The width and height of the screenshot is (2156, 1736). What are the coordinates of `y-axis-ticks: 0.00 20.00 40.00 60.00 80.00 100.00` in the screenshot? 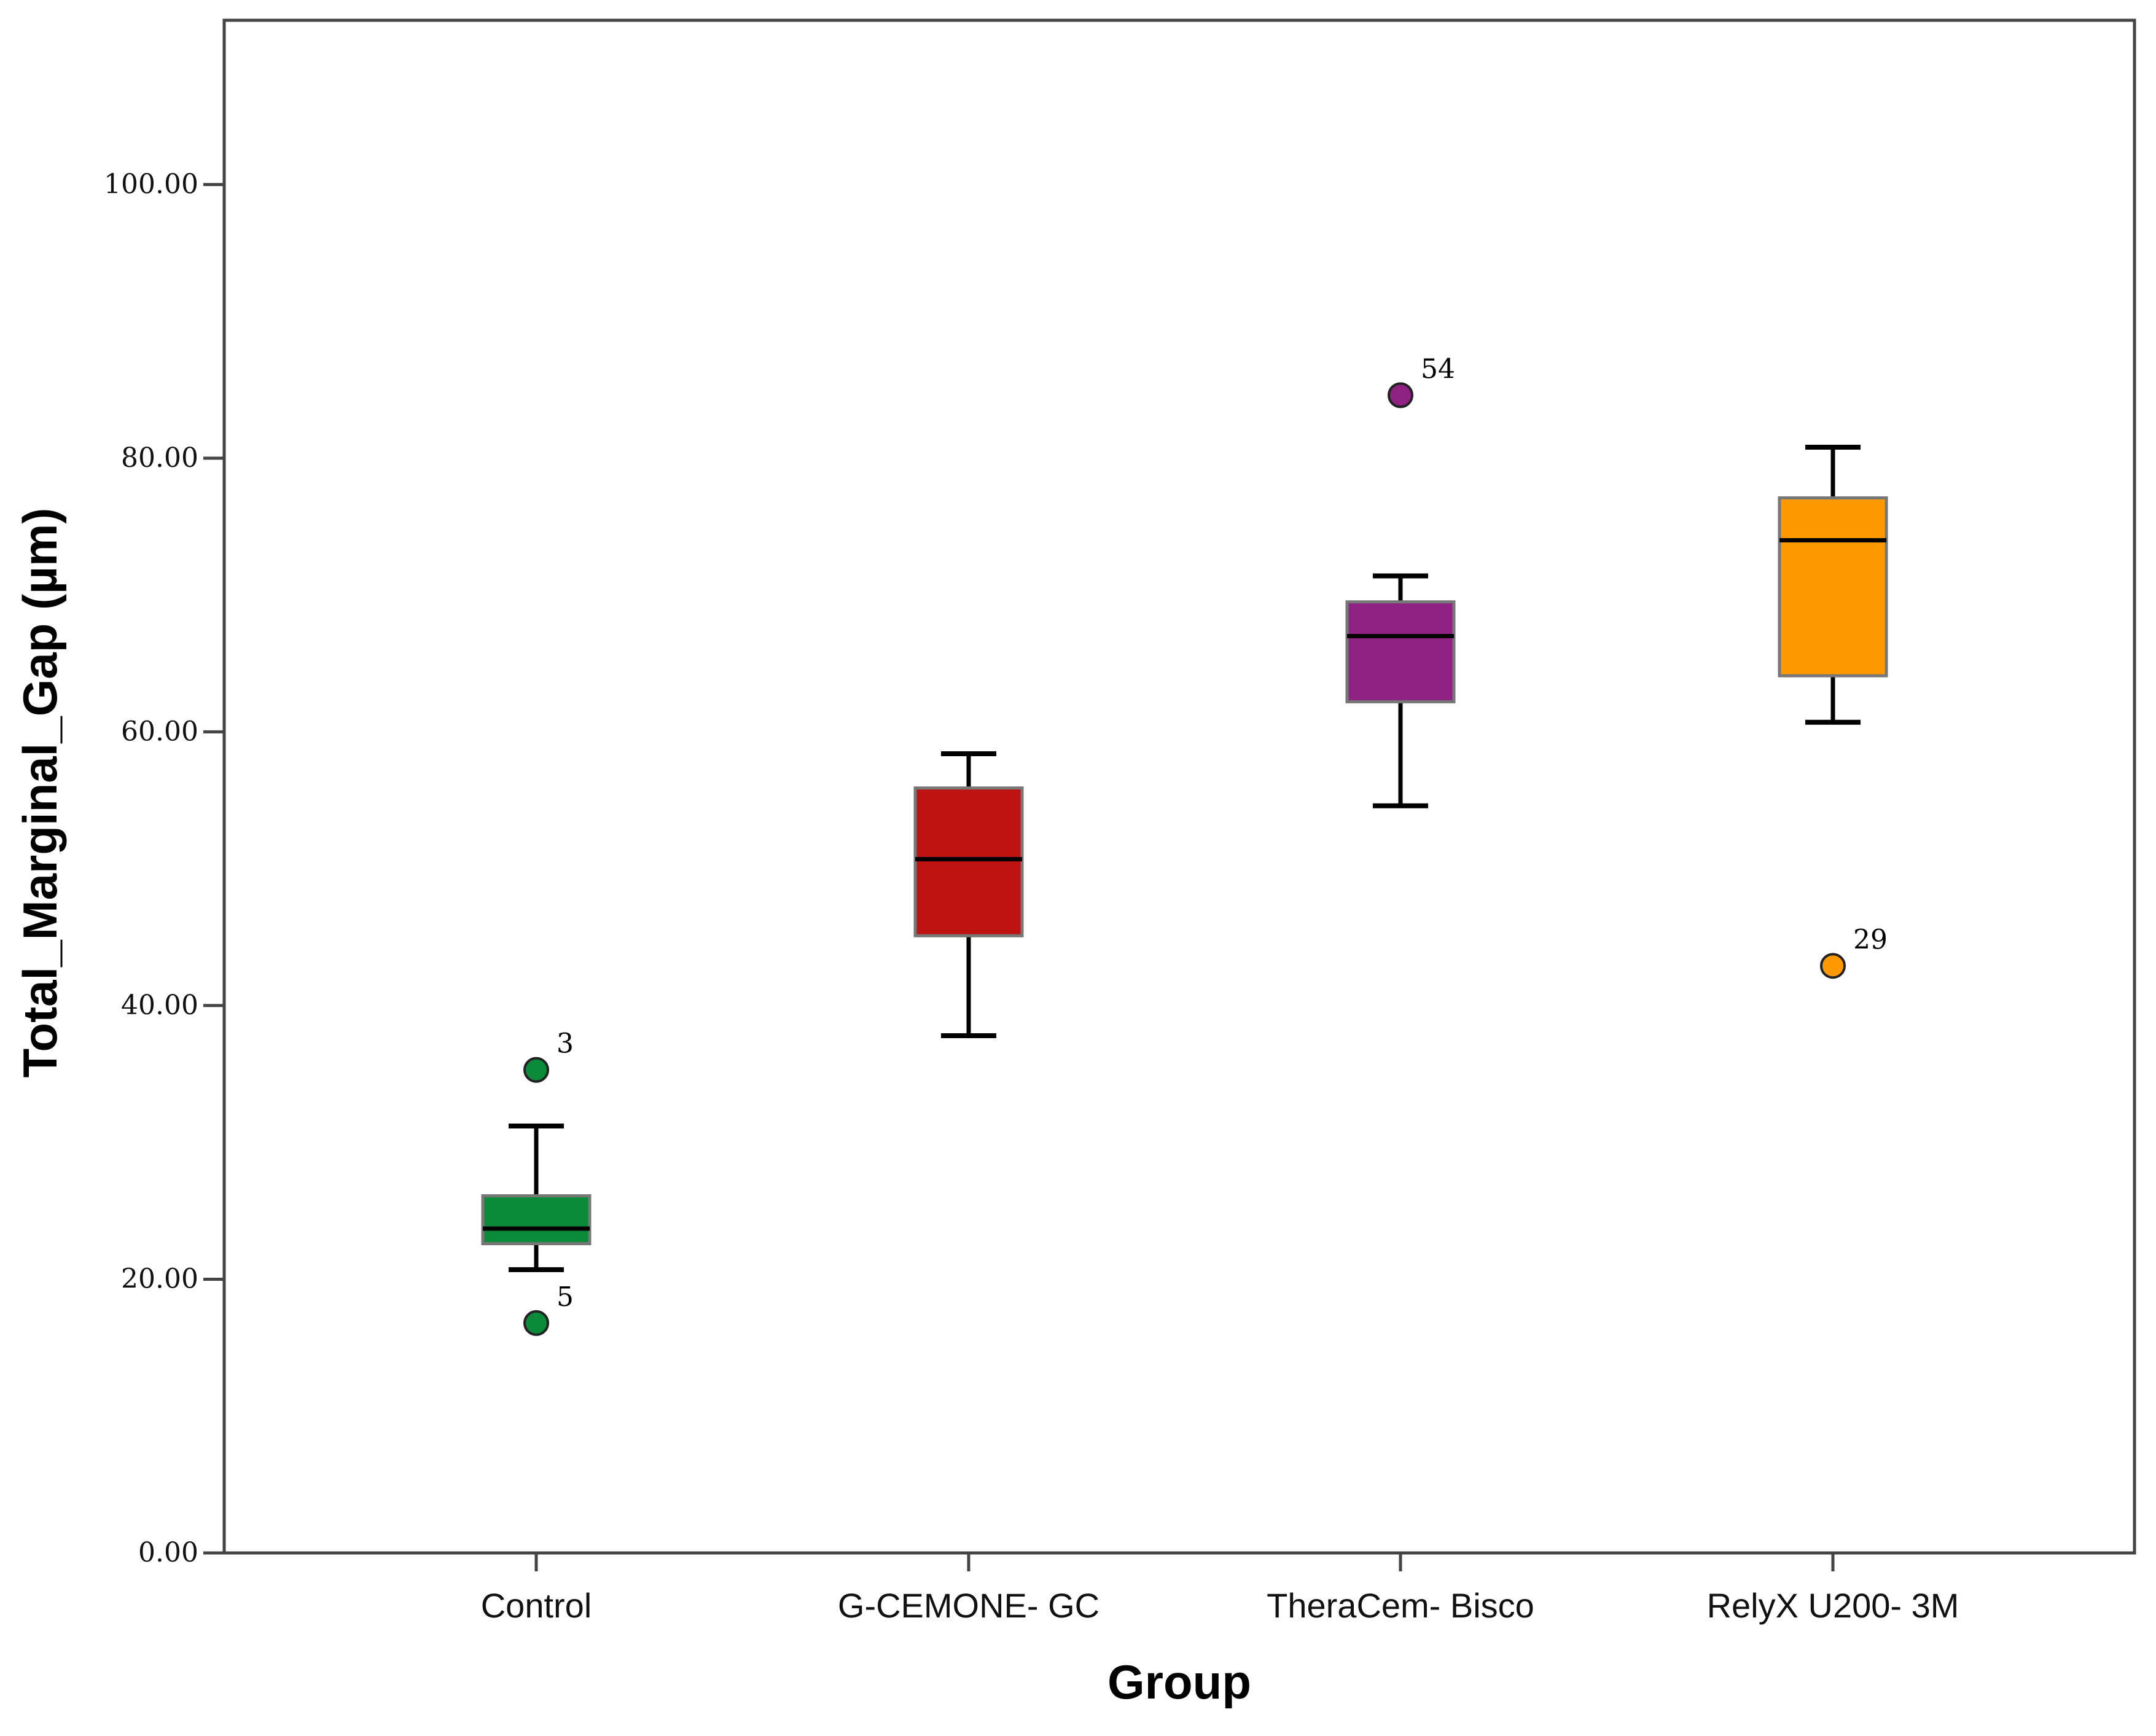 It's located at (164, 868).